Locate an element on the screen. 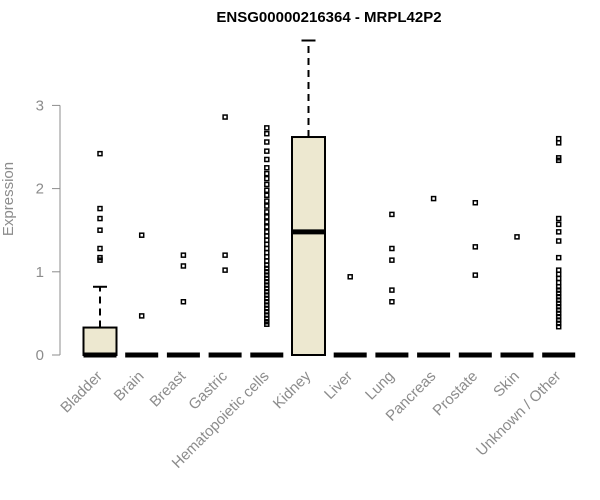  x-tick-label: Liver is located at coordinates (338, 385).